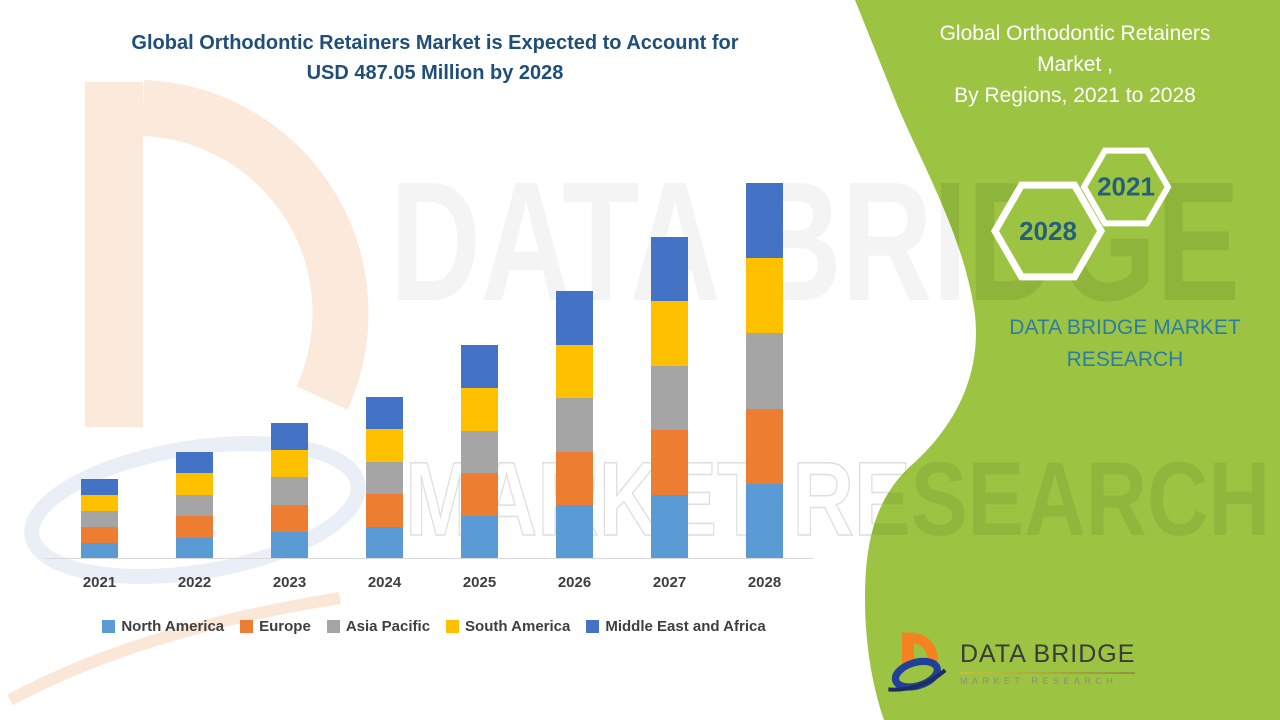 The image size is (1280, 720). What do you see at coordinates (289, 582) in the screenshot?
I see `x-tick-label: 2023` at bounding box center [289, 582].